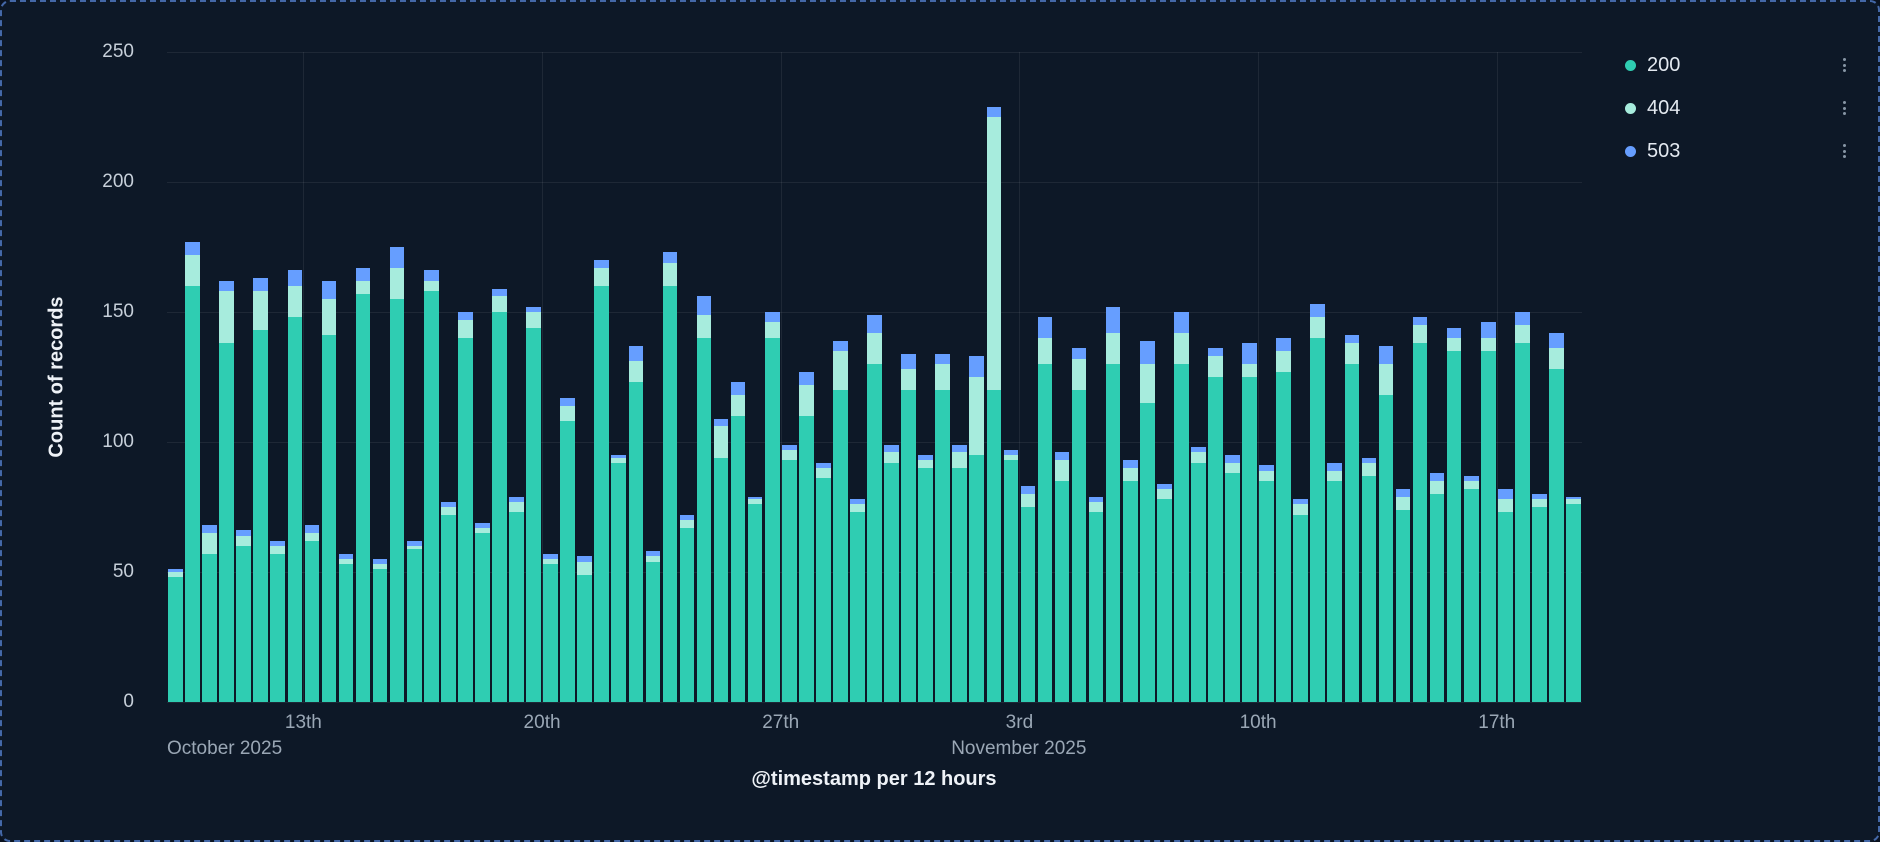  What do you see at coordinates (1737, 65) in the screenshot?
I see `legend-item-200: 200` at bounding box center [1737, 65].